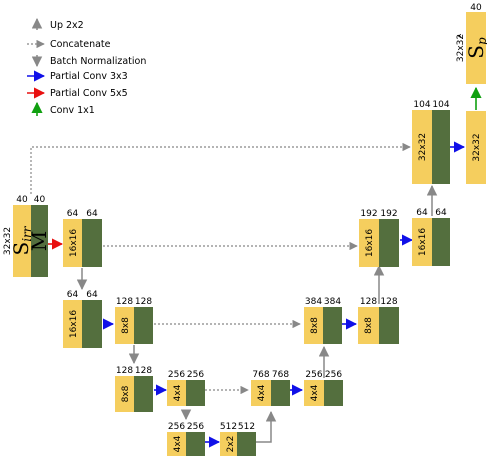 The width and height of the screenshot is (487, 461). Describe the element at coordinates (246, 444) in the screenshot. I see `block-bottleneck-green` at that location.